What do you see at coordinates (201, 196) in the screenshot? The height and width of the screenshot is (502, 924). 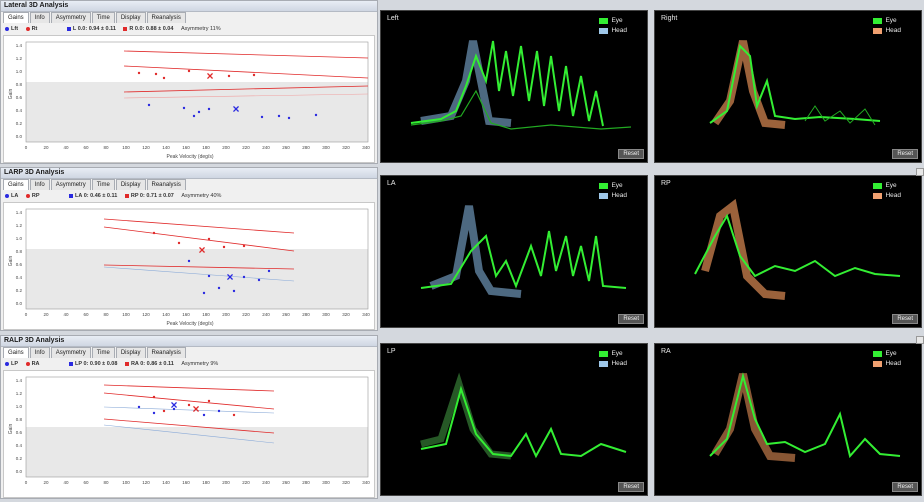 I see `asymmetry-value: Asymmetry 40%` at bounding box center [201, 196].